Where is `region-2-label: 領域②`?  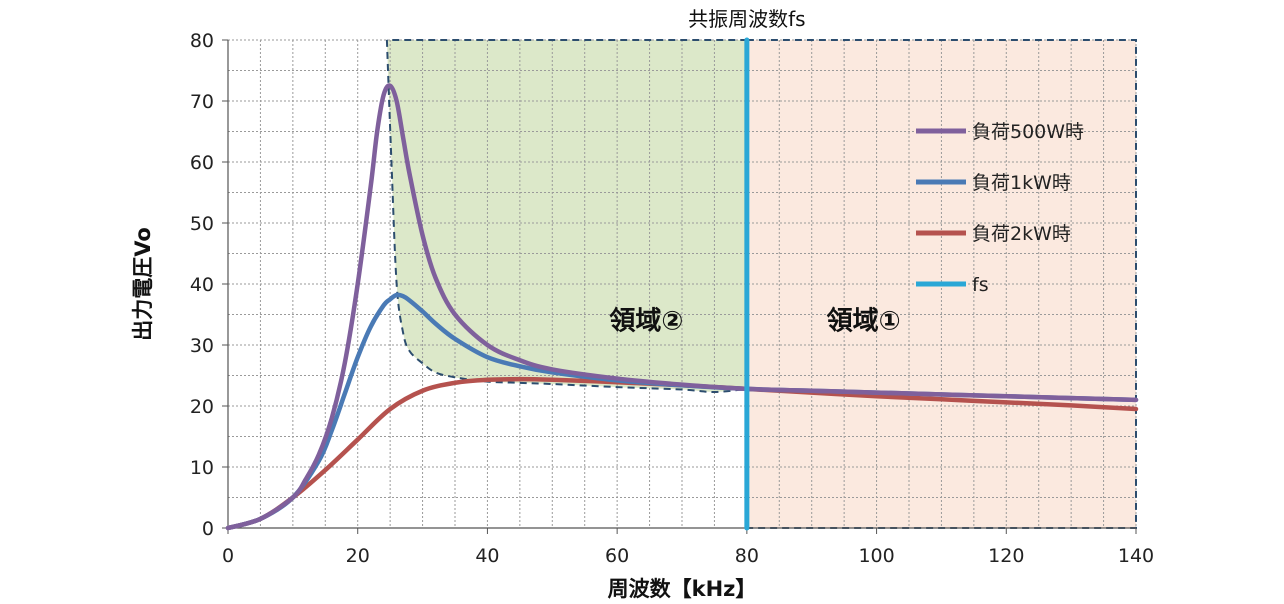 region-2-label: 領域② is located at coordinates (646, 321).